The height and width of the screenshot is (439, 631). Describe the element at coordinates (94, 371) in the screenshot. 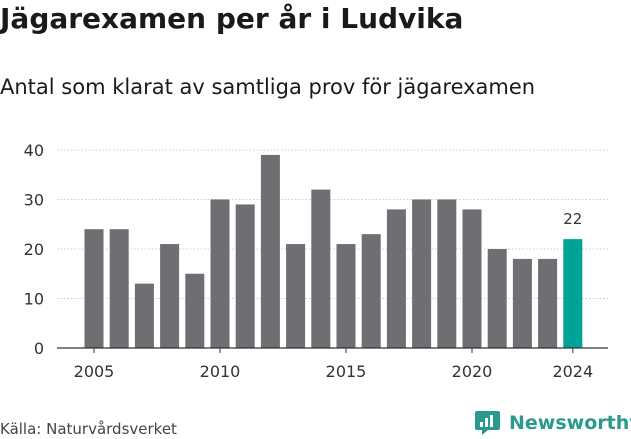

I see `x-tick-label: 2005` at that location.